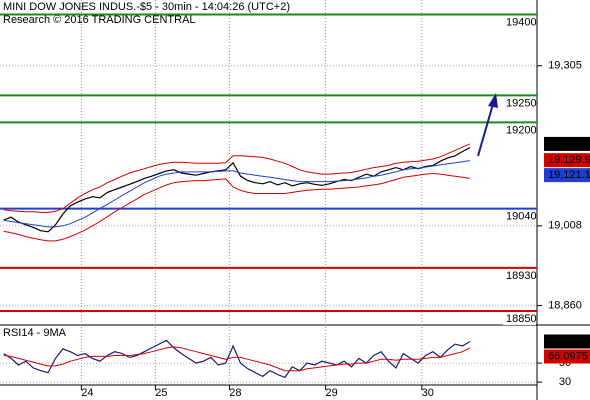  I want to click on price-marker-label: 72.7347, so click(568, 341).